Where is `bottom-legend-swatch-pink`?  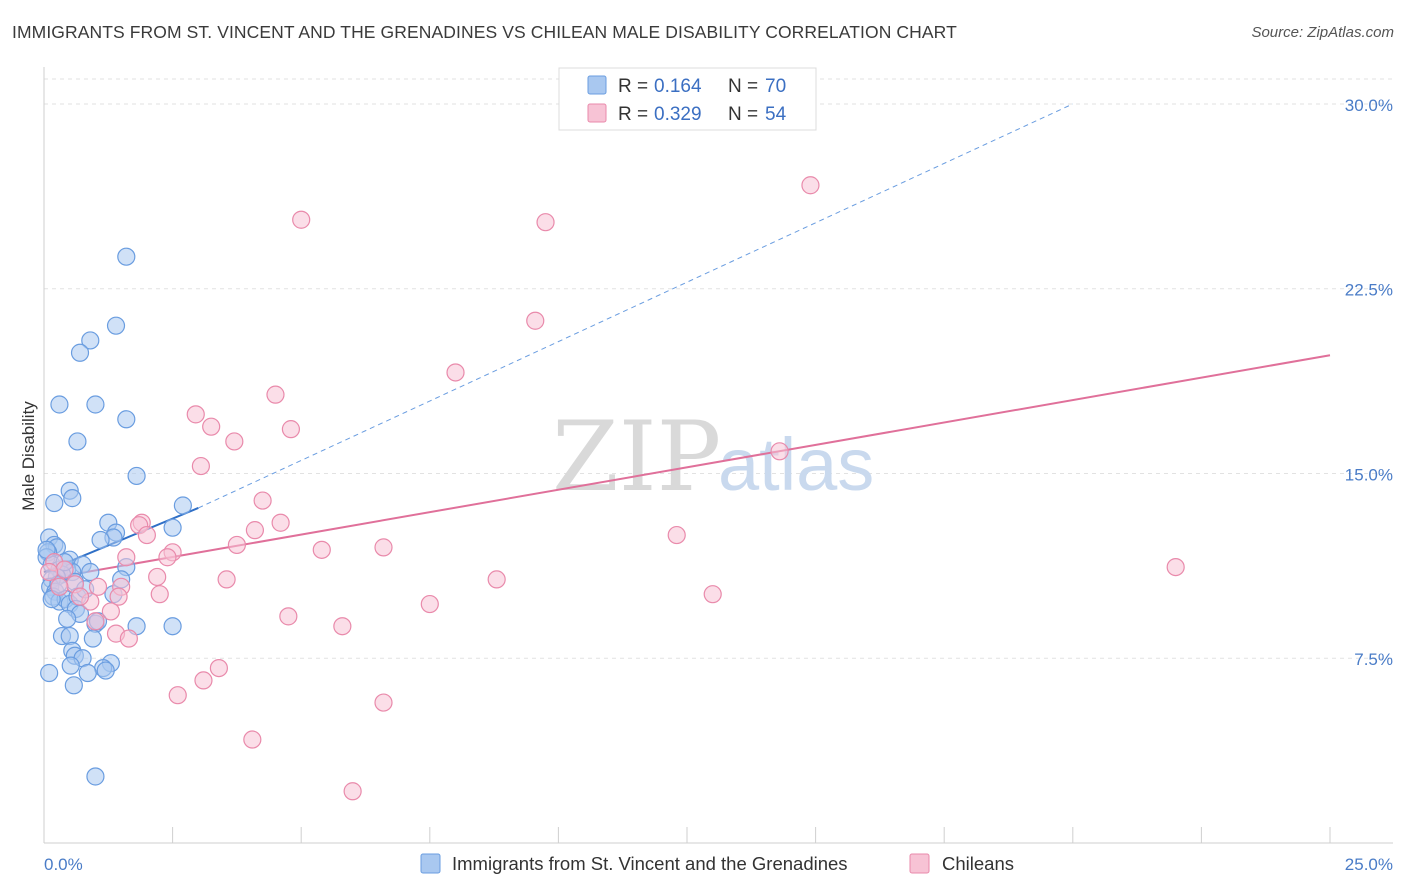
bottom-legend-swatch-pink is located at coordinates (919, 863).